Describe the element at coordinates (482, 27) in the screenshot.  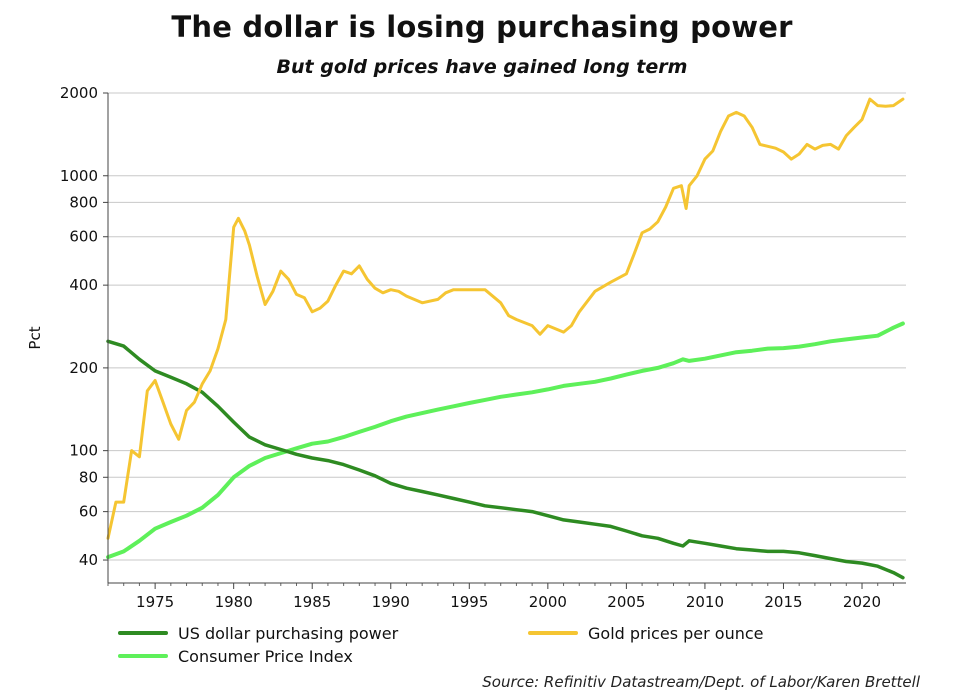
I see `chart-title: The dollar is losing purchasing power` at that location.